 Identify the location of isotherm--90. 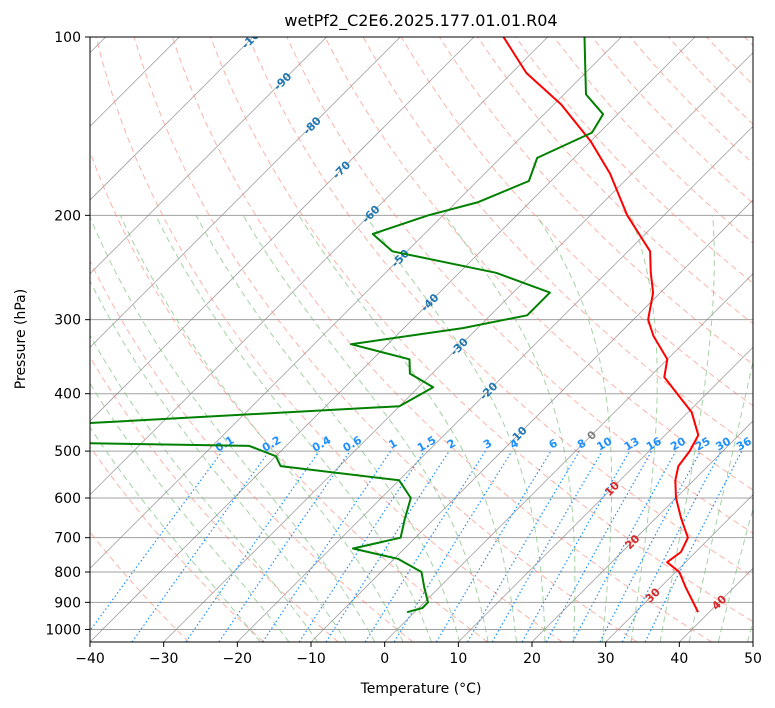
(208, 156).